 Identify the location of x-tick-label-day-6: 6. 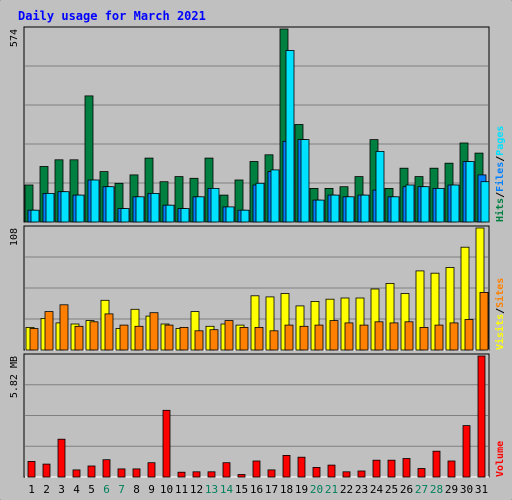
(106, 489).